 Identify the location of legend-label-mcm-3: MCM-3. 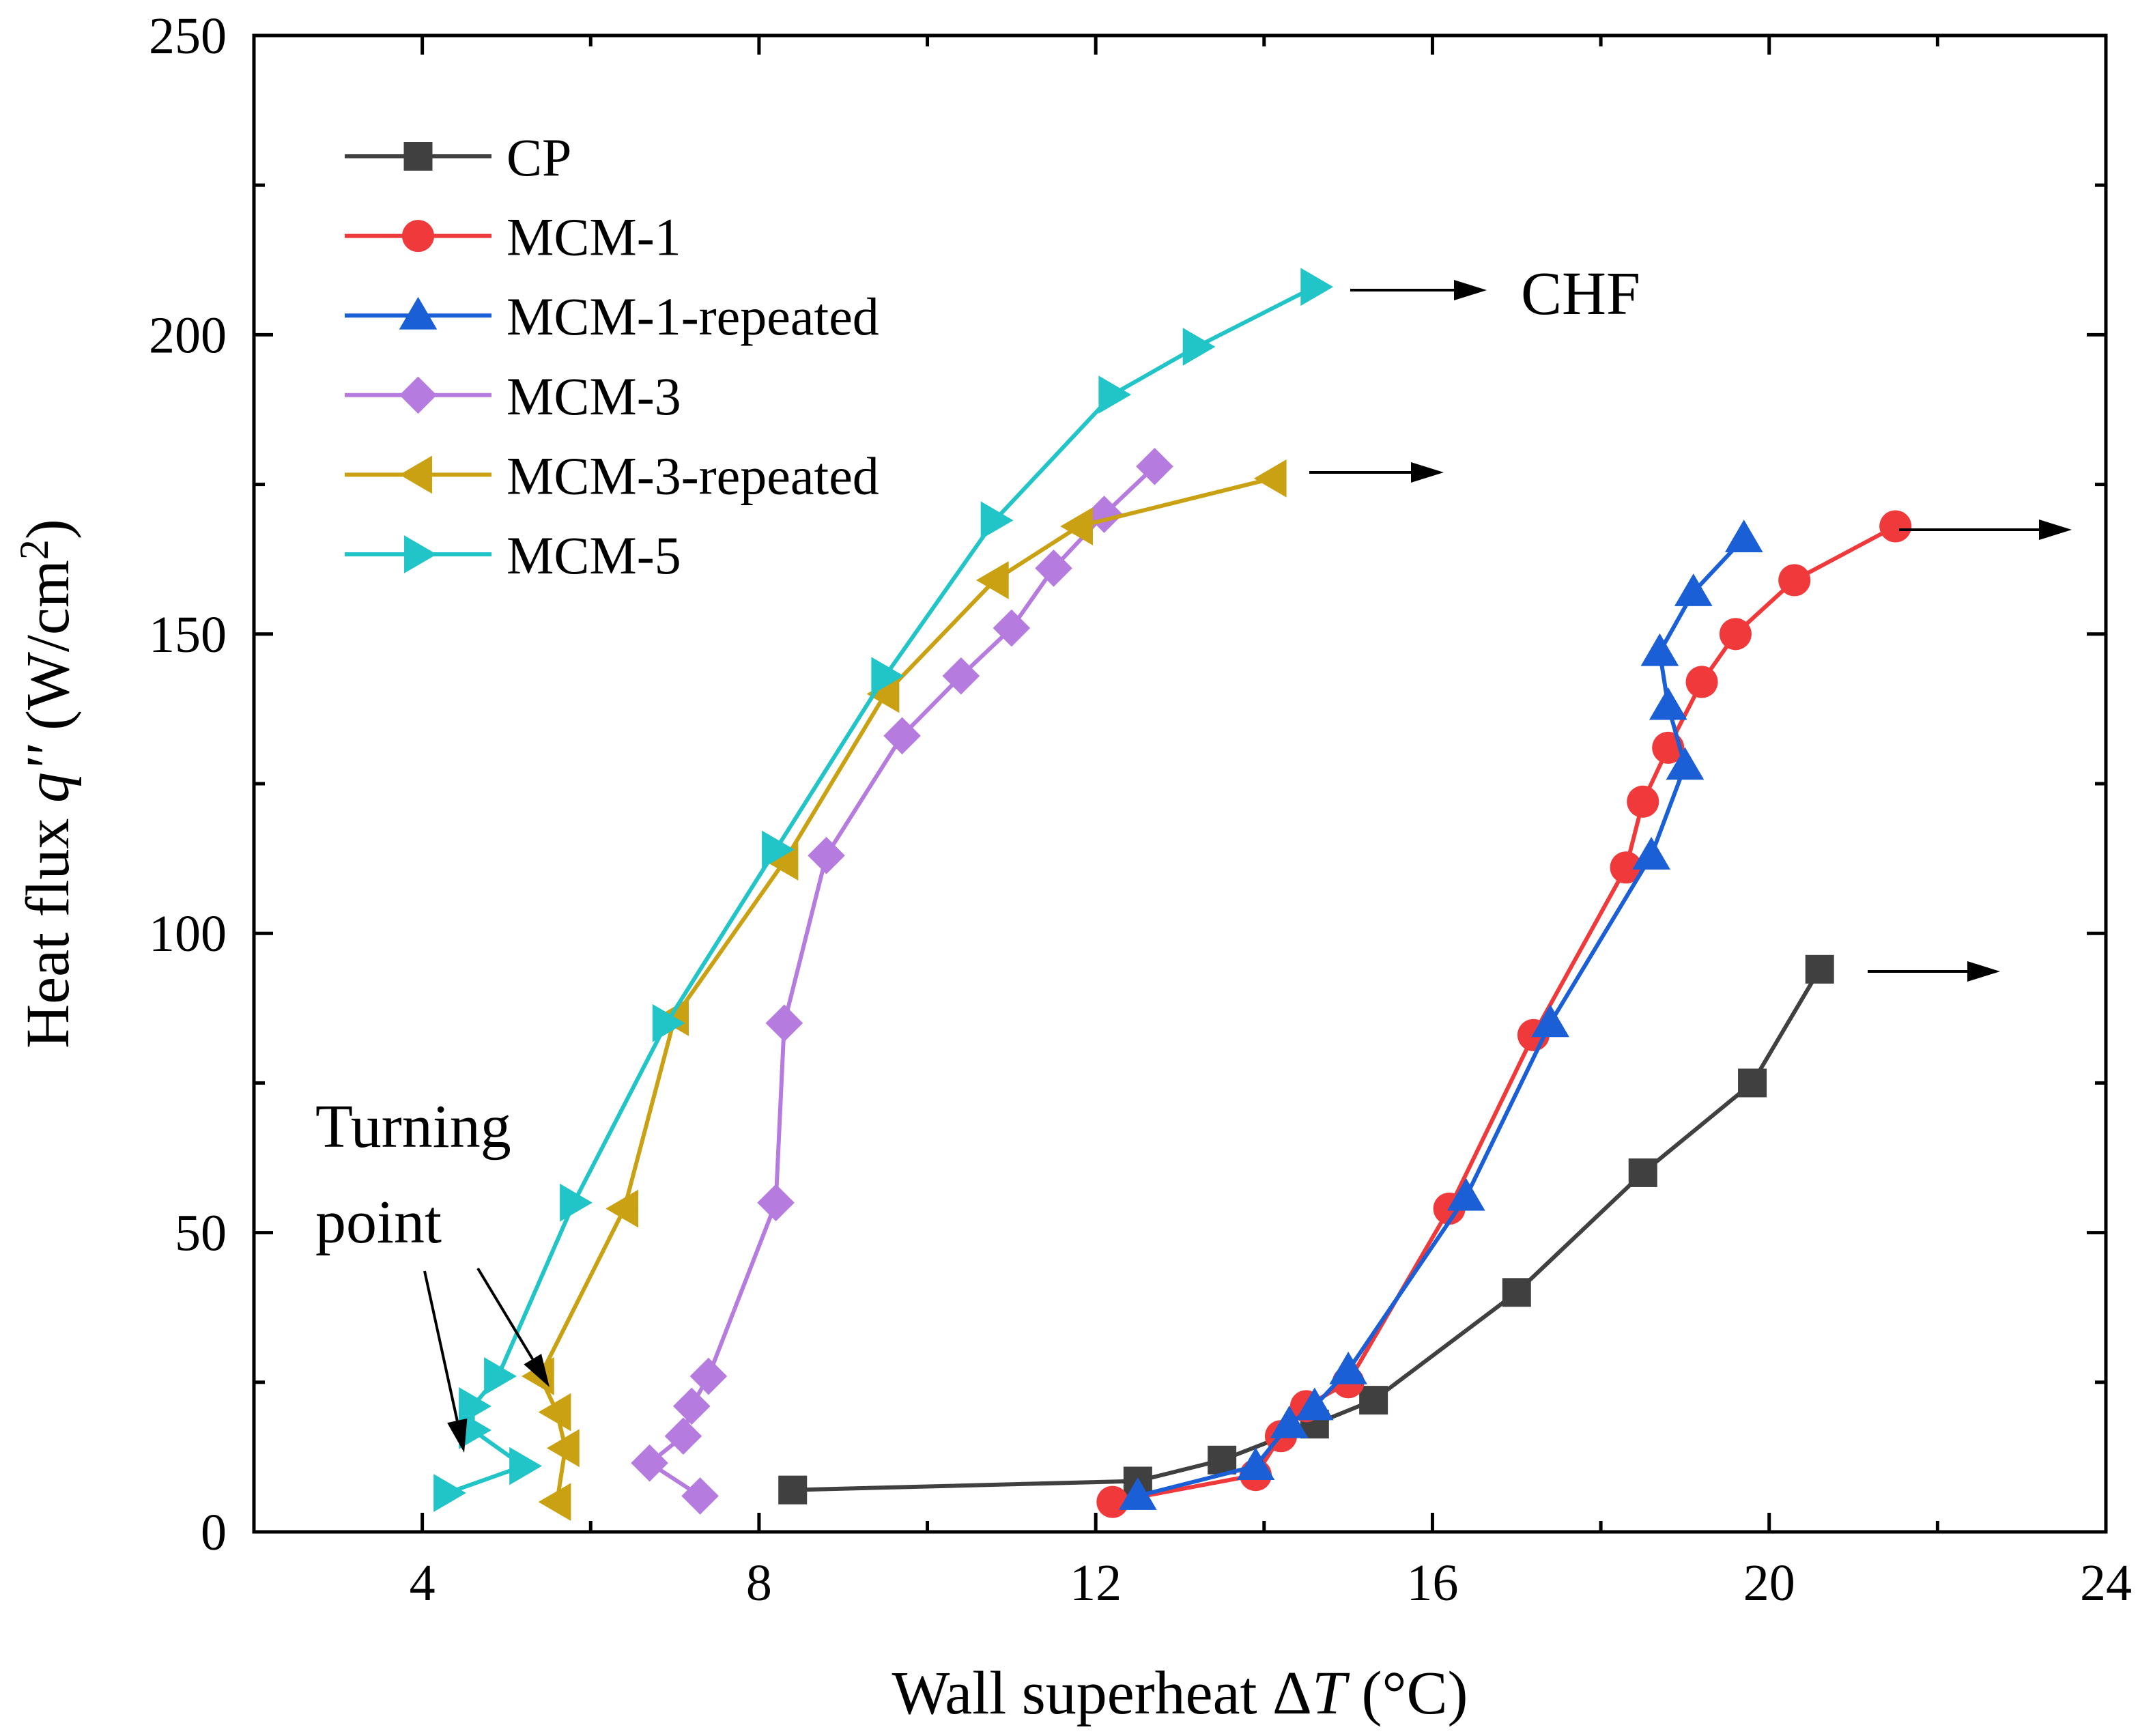
(594, 397).